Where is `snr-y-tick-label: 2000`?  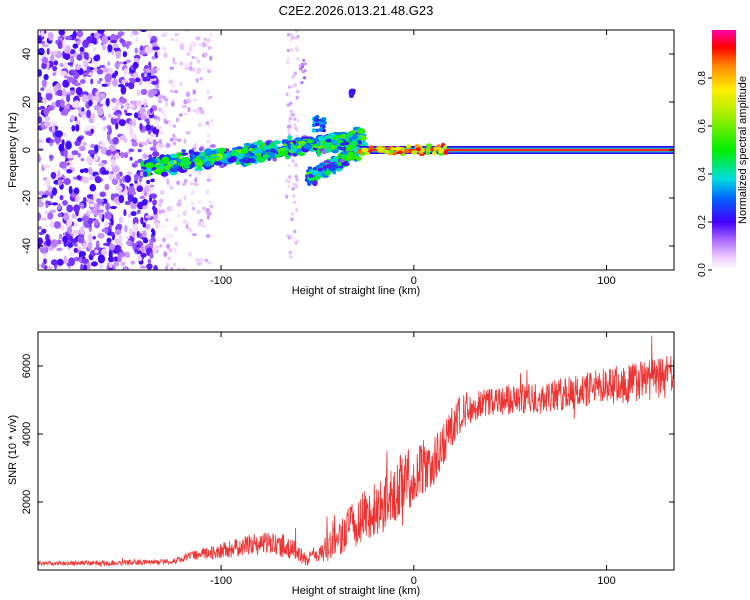 snr-y-tick-label: 2000 is located at coordinates (27, 502).